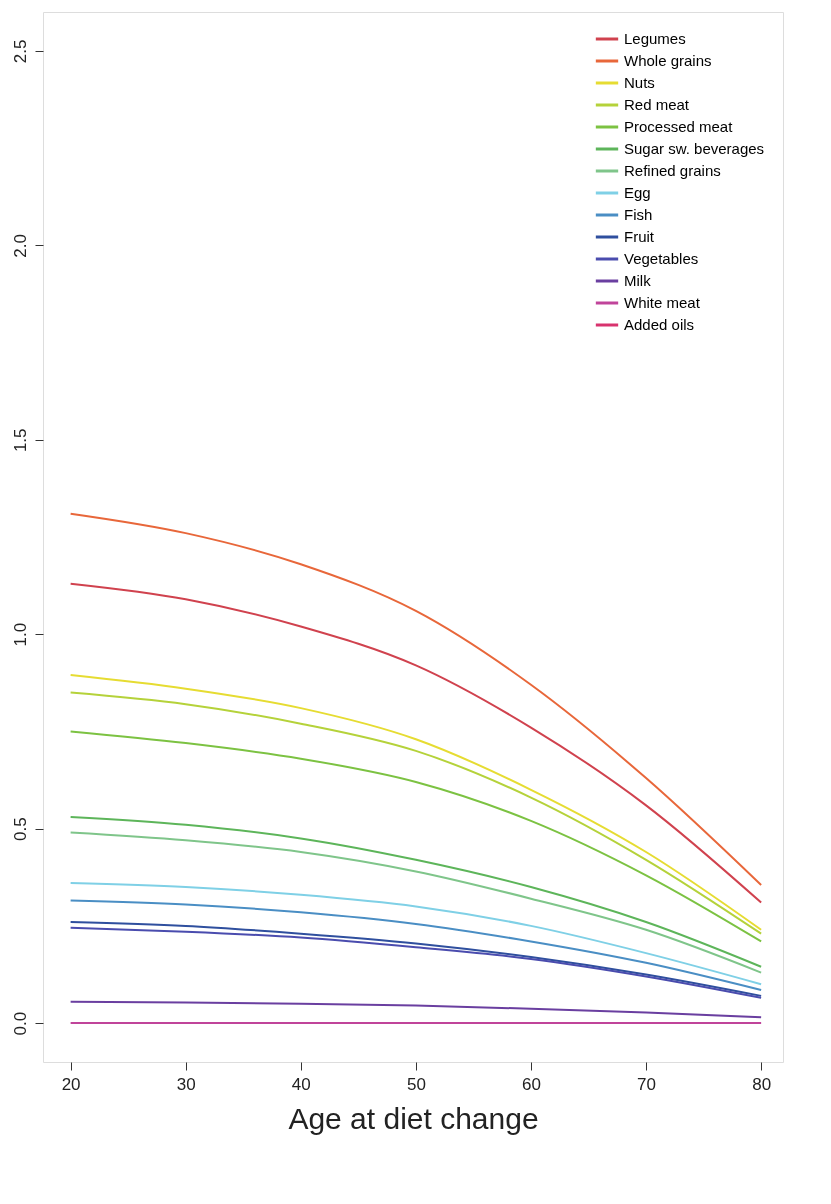  I want to click on legend-label: Fruit, so click(639, 236).